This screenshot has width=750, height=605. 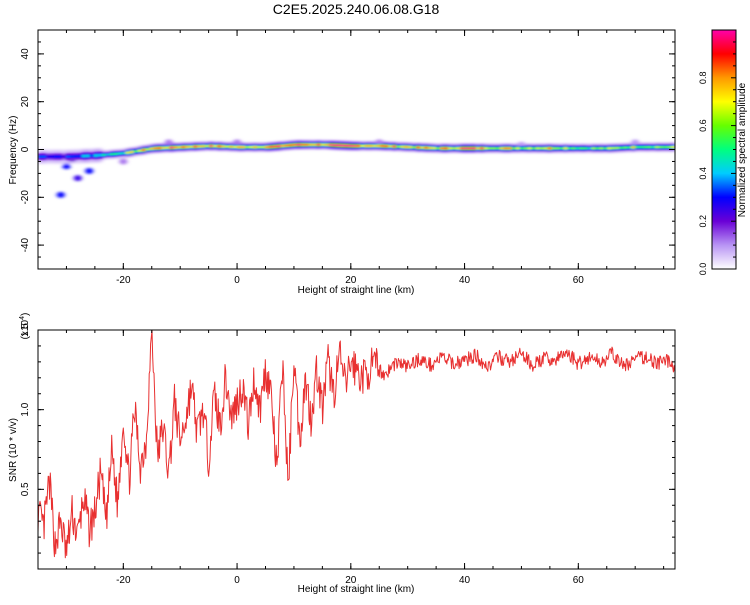 I want to click on heatmap-core, so click(x=356, y=151).